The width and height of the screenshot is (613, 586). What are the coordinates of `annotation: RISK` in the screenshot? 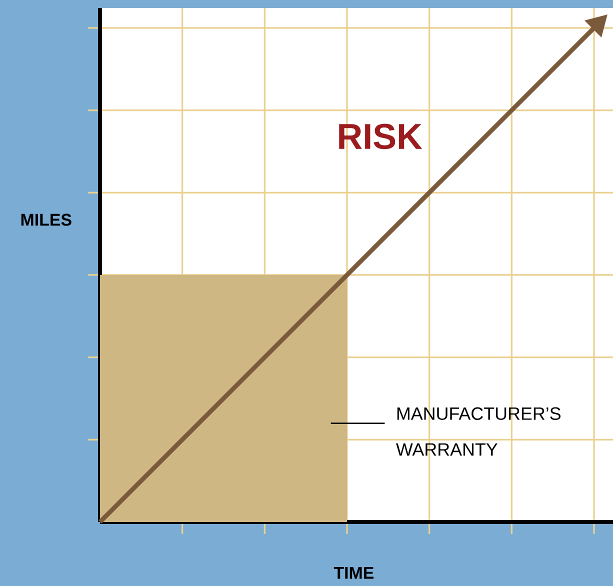 It's located at (380, 137).